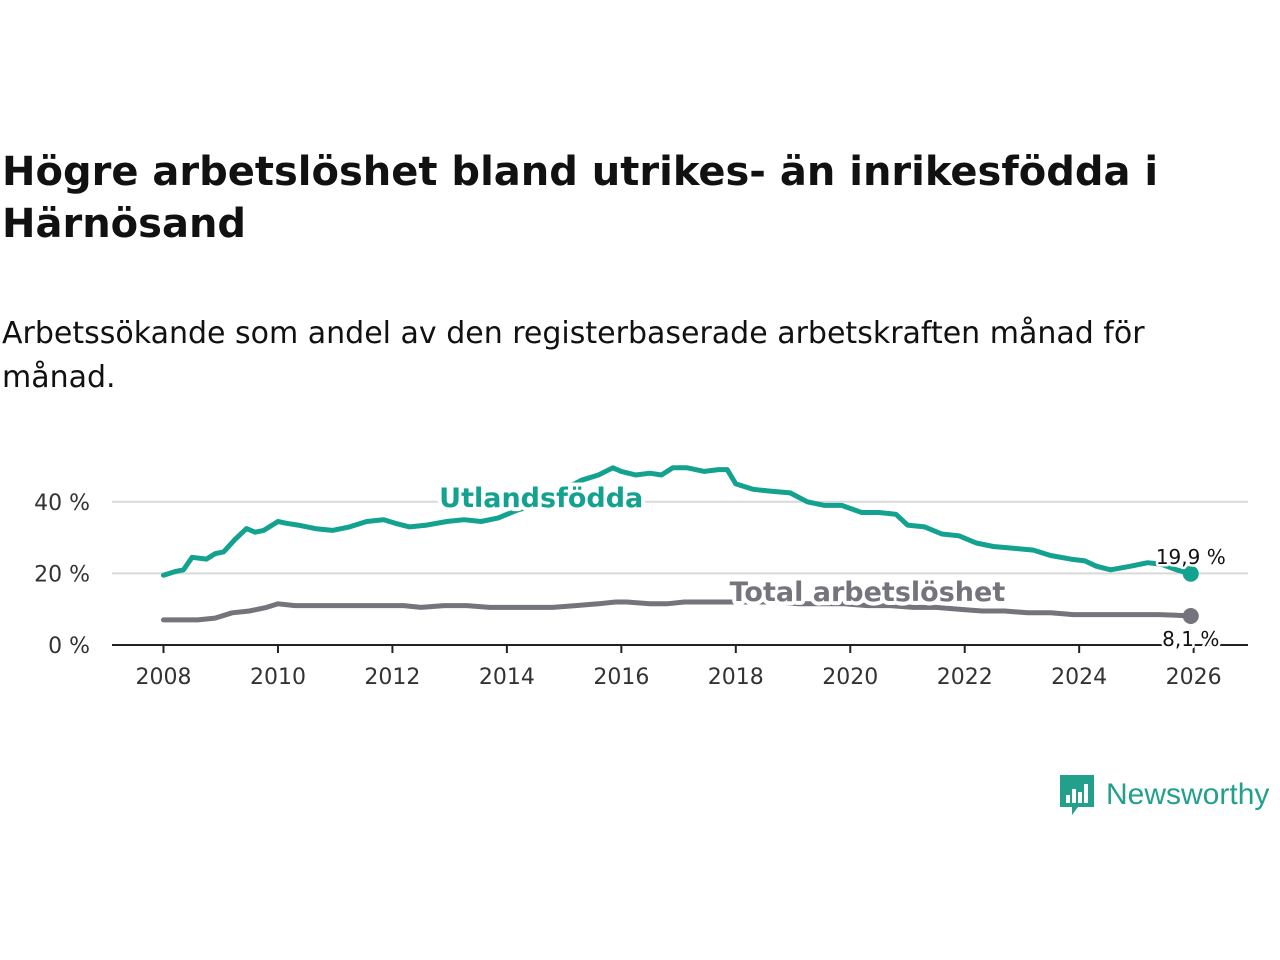 The height and width of the screenshot is (960, 1280). Describe the element at coordinates (164, 677) in the screenshot. I see `x-tick-label: 2008` at that location.